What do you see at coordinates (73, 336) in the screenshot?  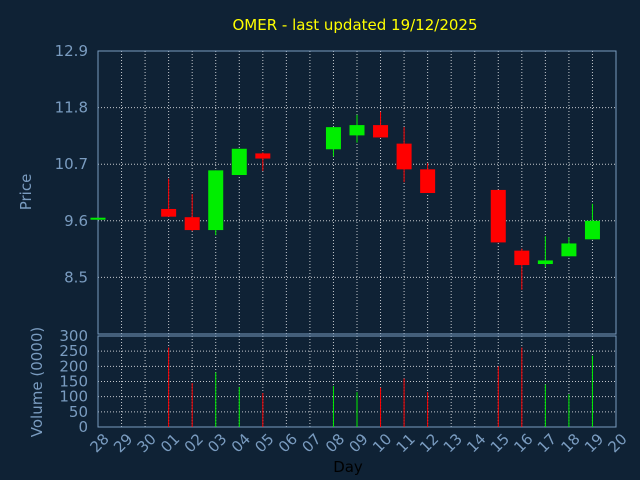 I see `volume-tick-label: 300` at bounding box center [73, 336].